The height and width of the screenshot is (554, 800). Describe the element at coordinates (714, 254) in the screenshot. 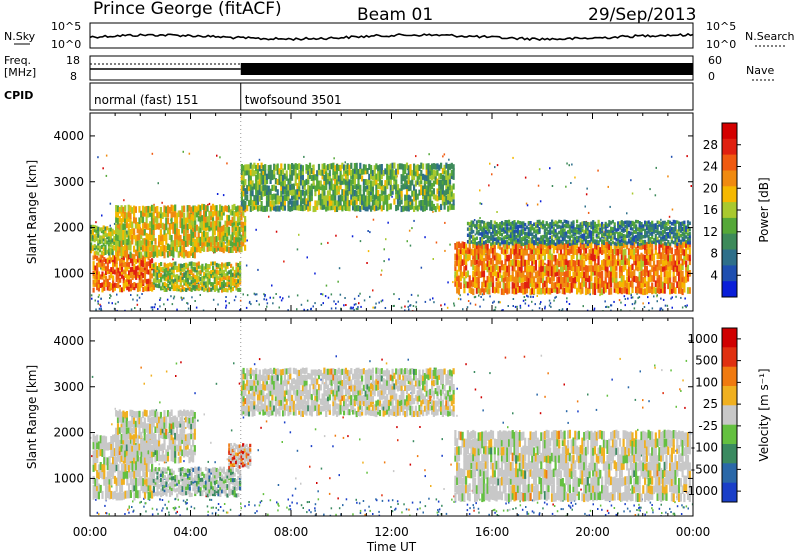

I see `power-colorbar-tick-label: 8` at that location.